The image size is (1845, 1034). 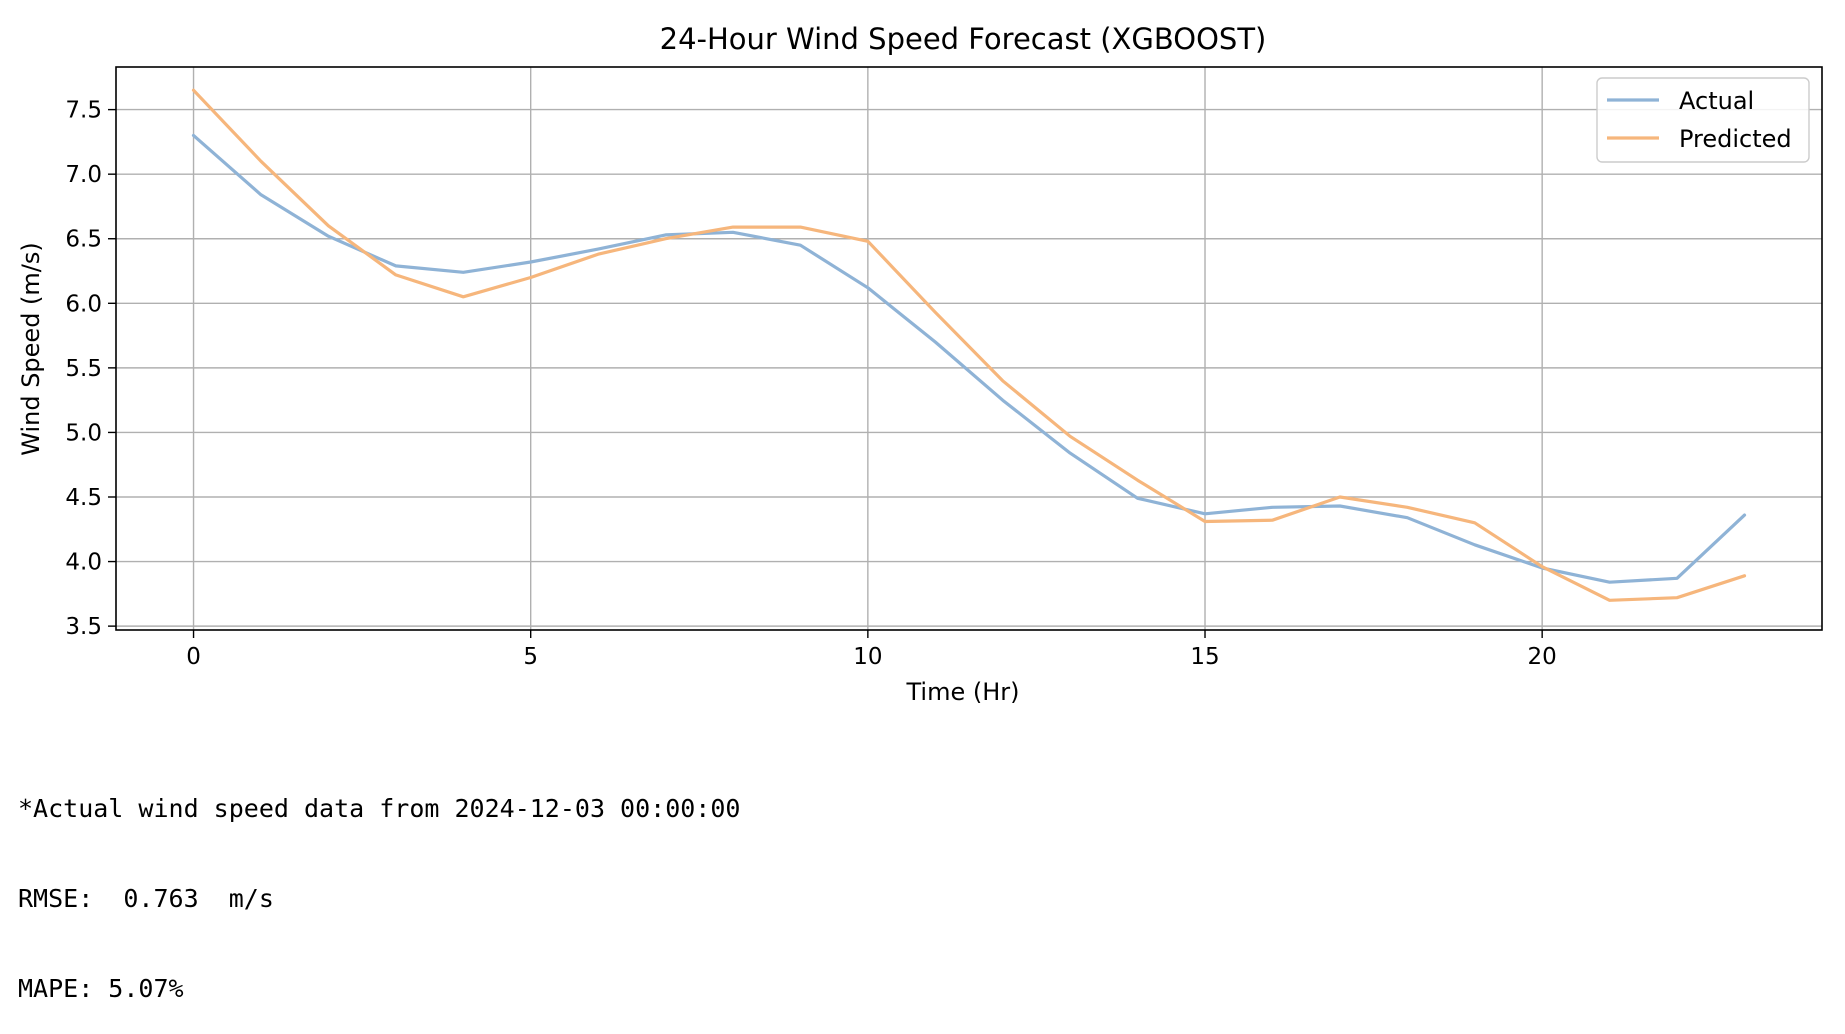 I want to click on x-tick-label: 10, so click(x=867, y=657).